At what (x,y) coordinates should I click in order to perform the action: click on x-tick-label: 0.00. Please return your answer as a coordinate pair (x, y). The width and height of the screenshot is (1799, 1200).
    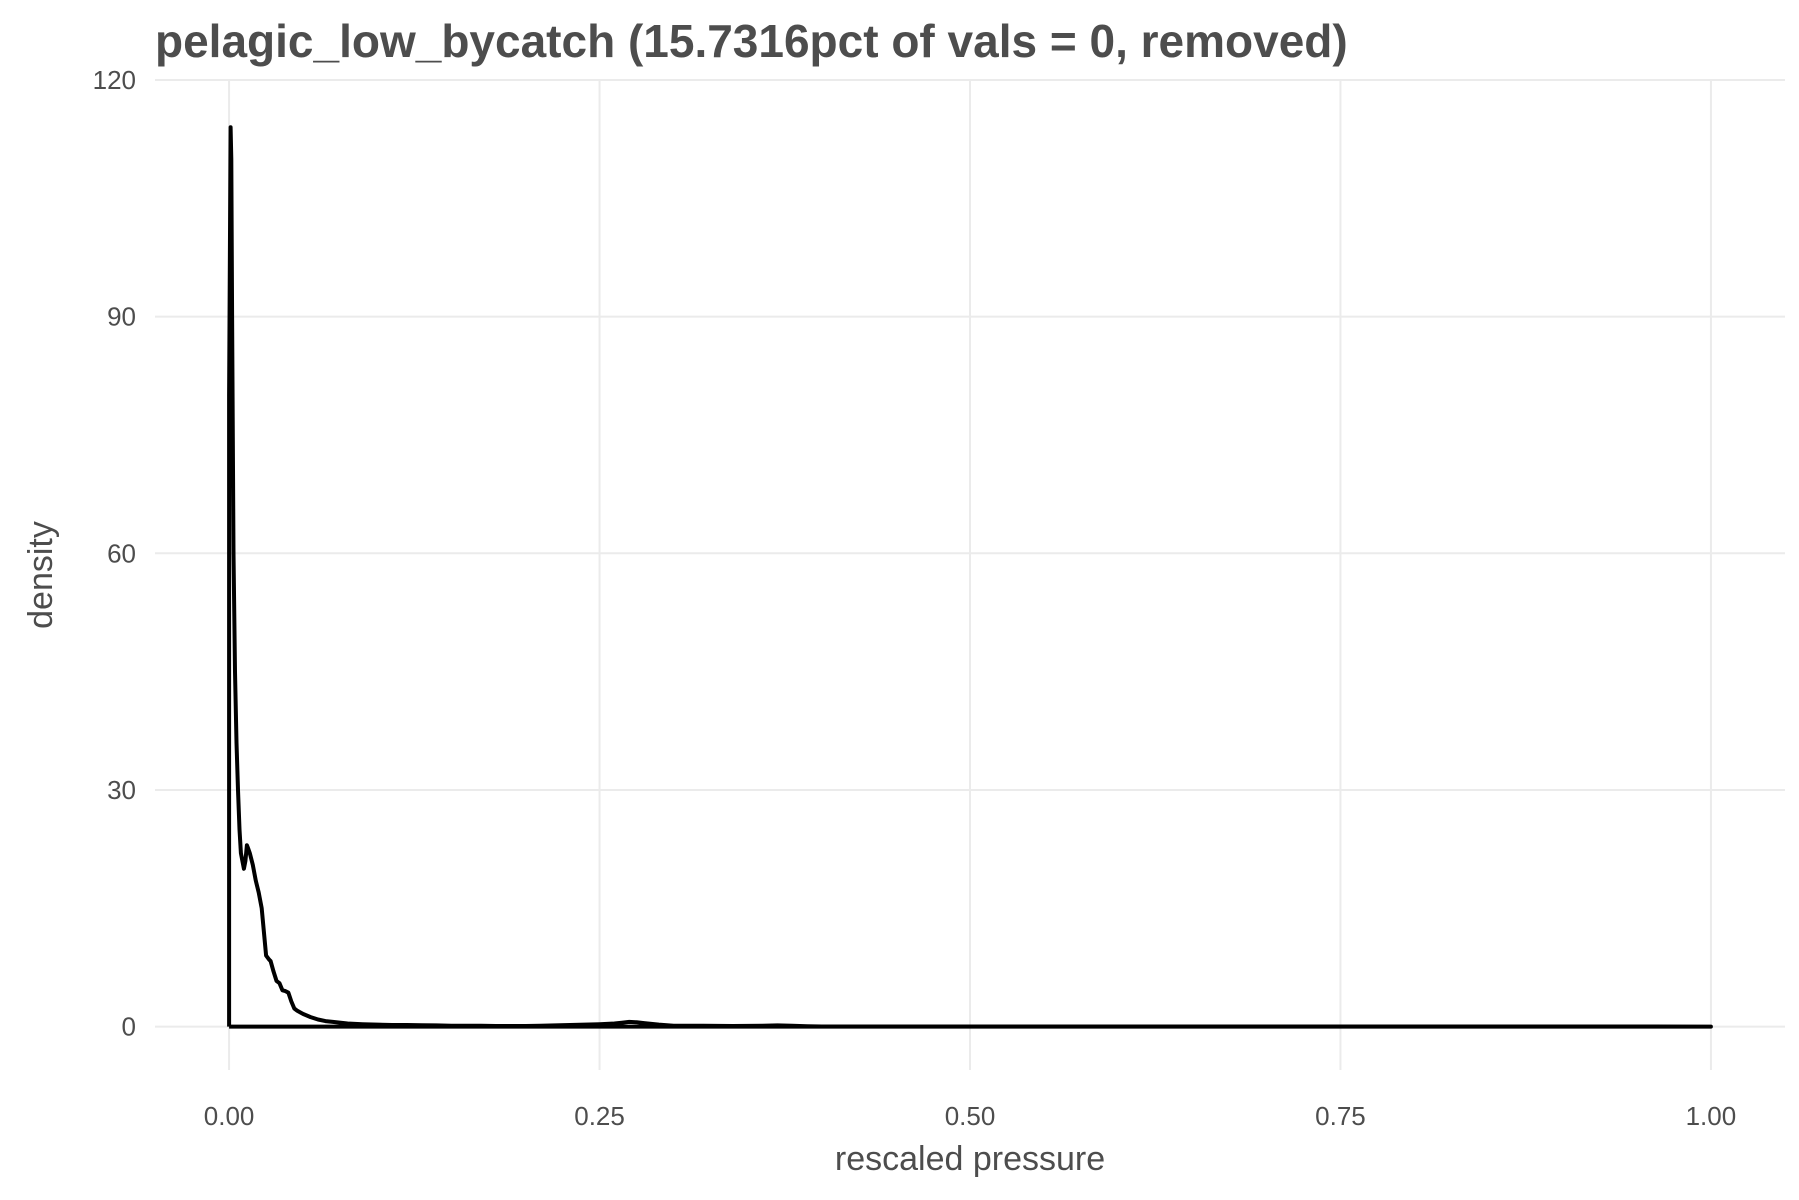
    Looking at the image, I should click on (229, 1116).